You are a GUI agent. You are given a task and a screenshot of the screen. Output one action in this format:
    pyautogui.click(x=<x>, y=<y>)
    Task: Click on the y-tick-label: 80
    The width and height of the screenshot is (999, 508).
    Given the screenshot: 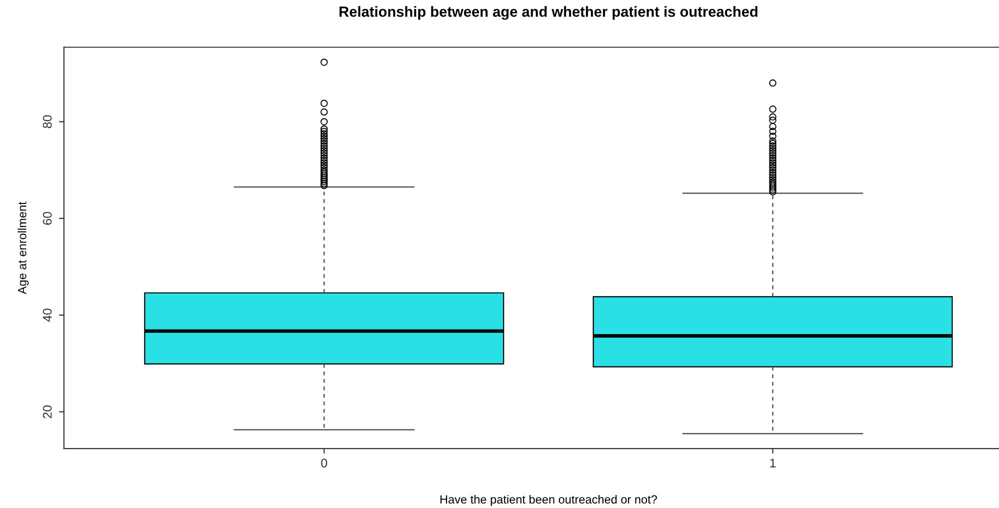 What is the action you would take?
    pyautogui.click(x=47, y=121)
    